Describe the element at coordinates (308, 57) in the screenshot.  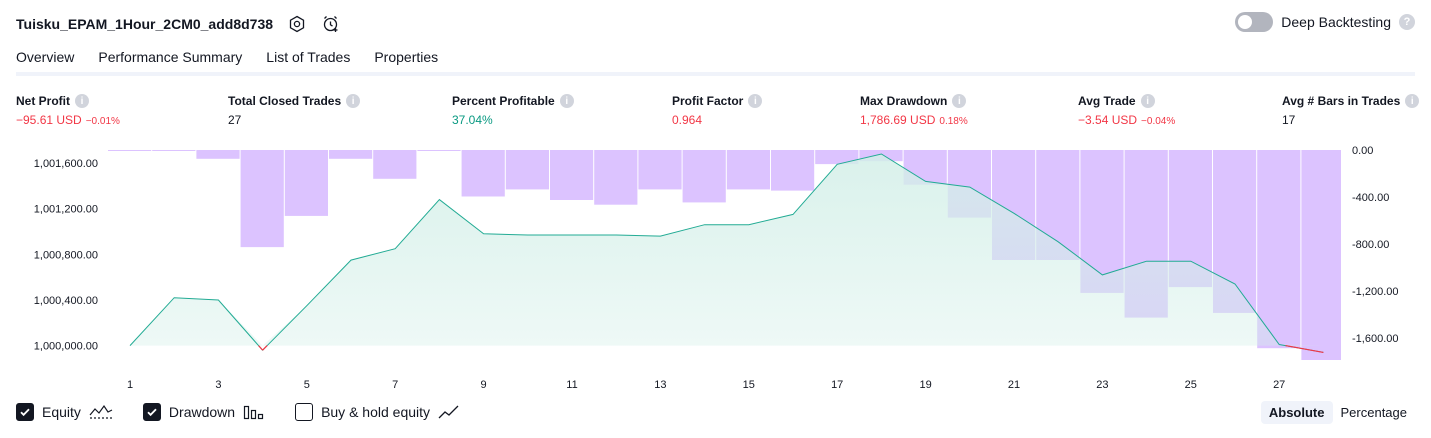
I see `tab-list-of-trades: List of Trades` at that location.